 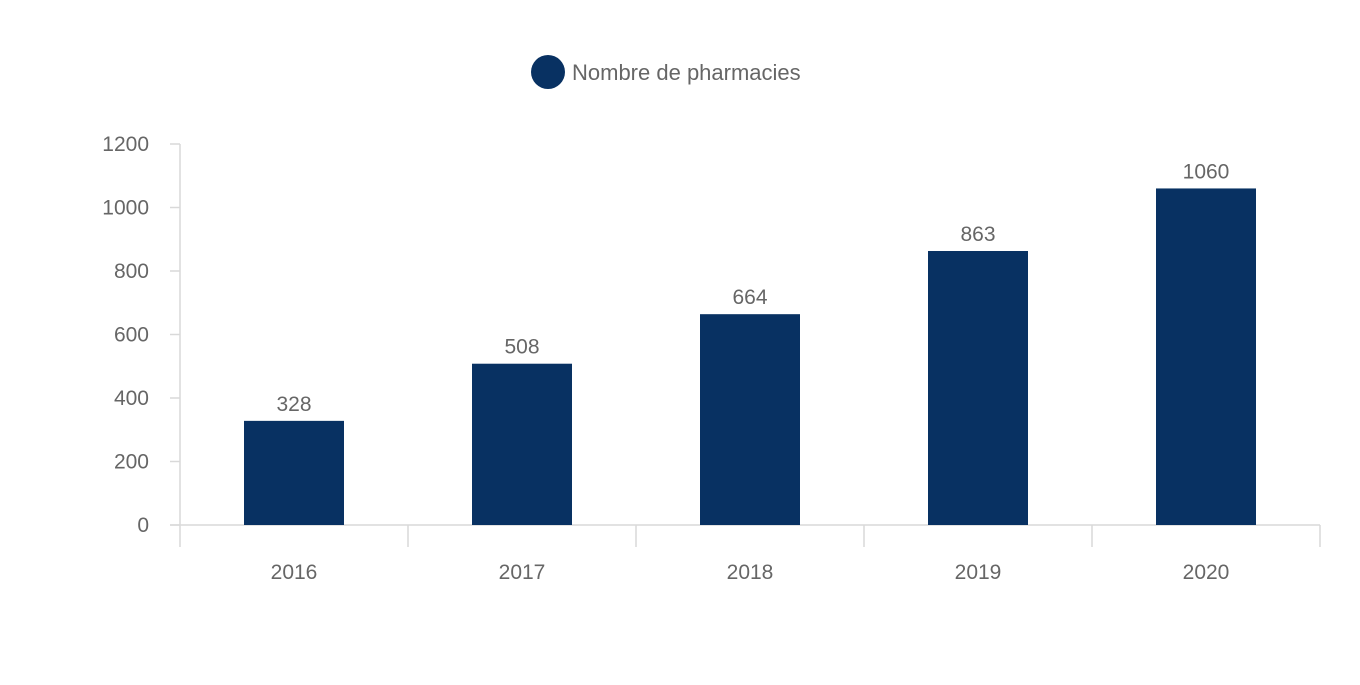 What do you see at coordinates (522, 444) in the screenshot?
I see `bar-2017` at bounding box center [522, 444].